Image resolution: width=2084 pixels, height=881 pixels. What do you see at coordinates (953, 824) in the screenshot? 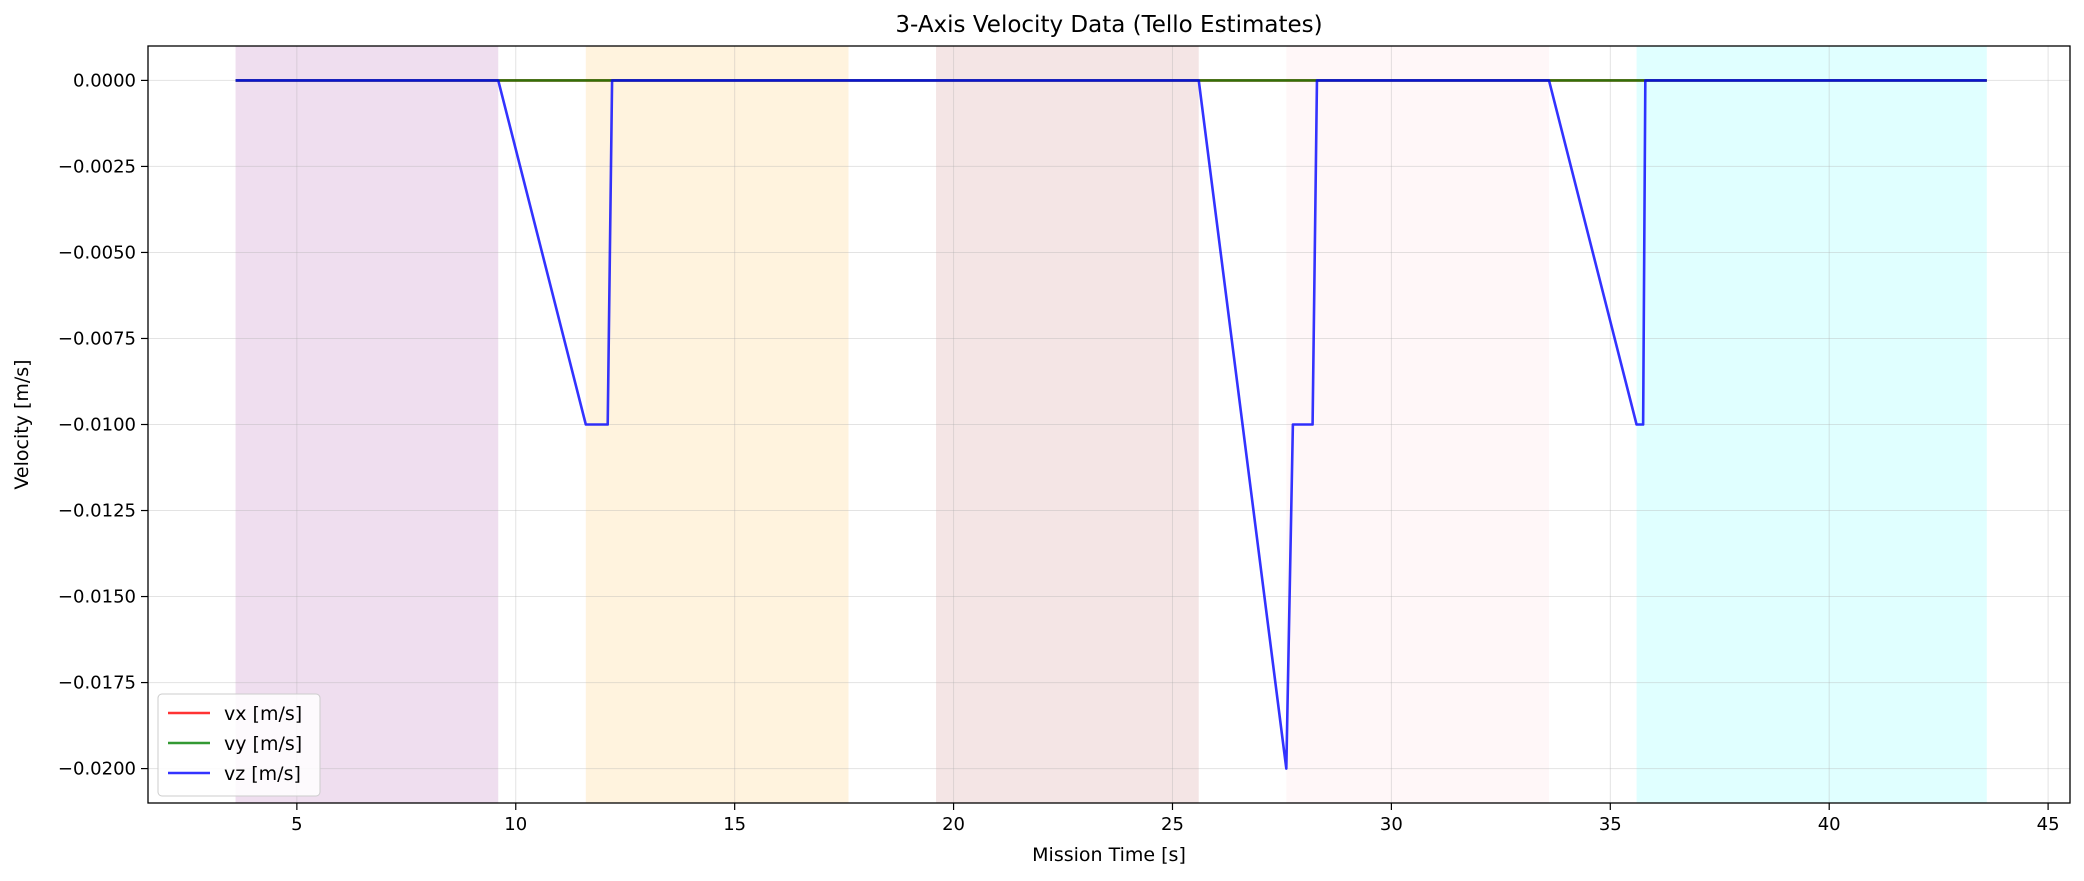
I see `x-tick-label-4: 20` at bounding box center [953, 824].